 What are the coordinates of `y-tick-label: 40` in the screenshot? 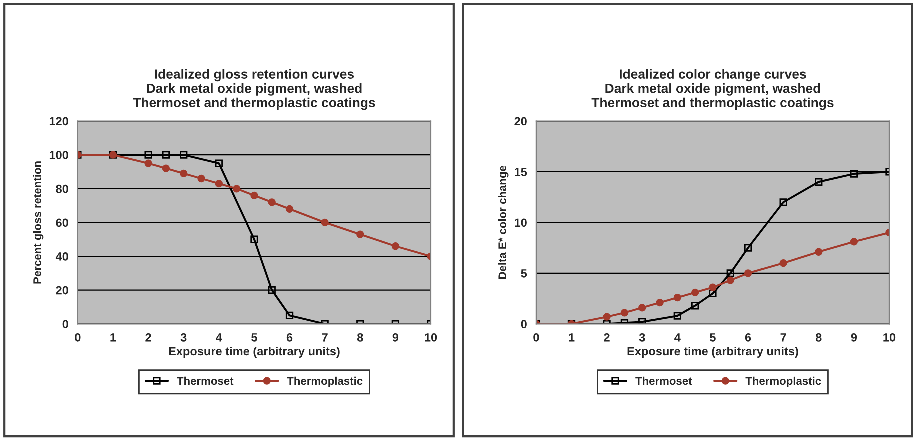 It's located at (62, 256).